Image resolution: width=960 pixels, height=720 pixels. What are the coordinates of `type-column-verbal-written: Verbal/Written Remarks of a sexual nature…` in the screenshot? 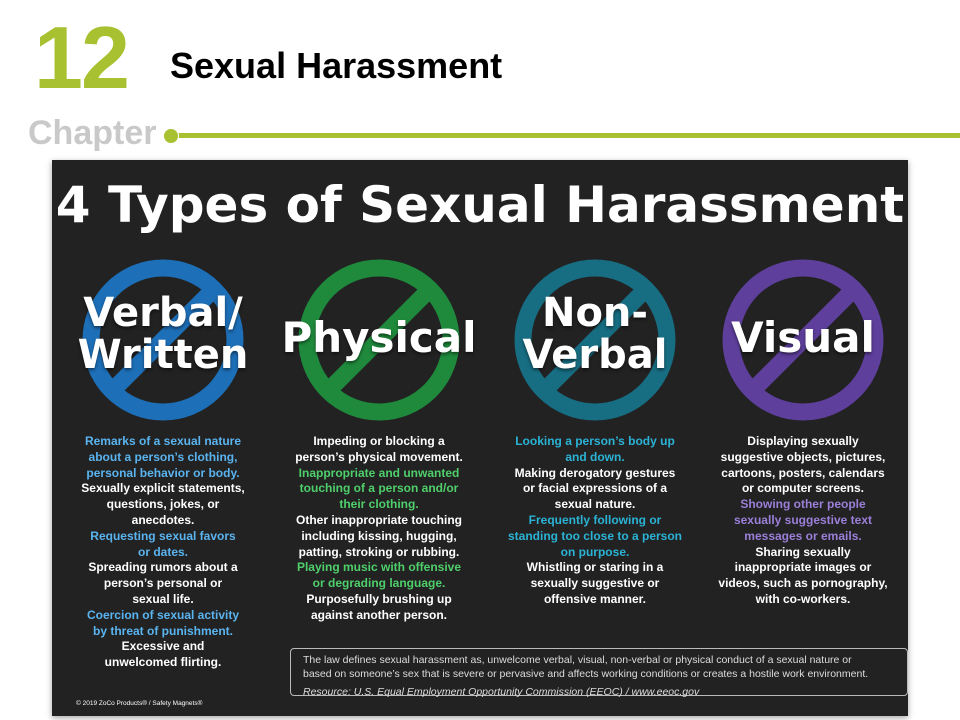 It's located at (163, 462).